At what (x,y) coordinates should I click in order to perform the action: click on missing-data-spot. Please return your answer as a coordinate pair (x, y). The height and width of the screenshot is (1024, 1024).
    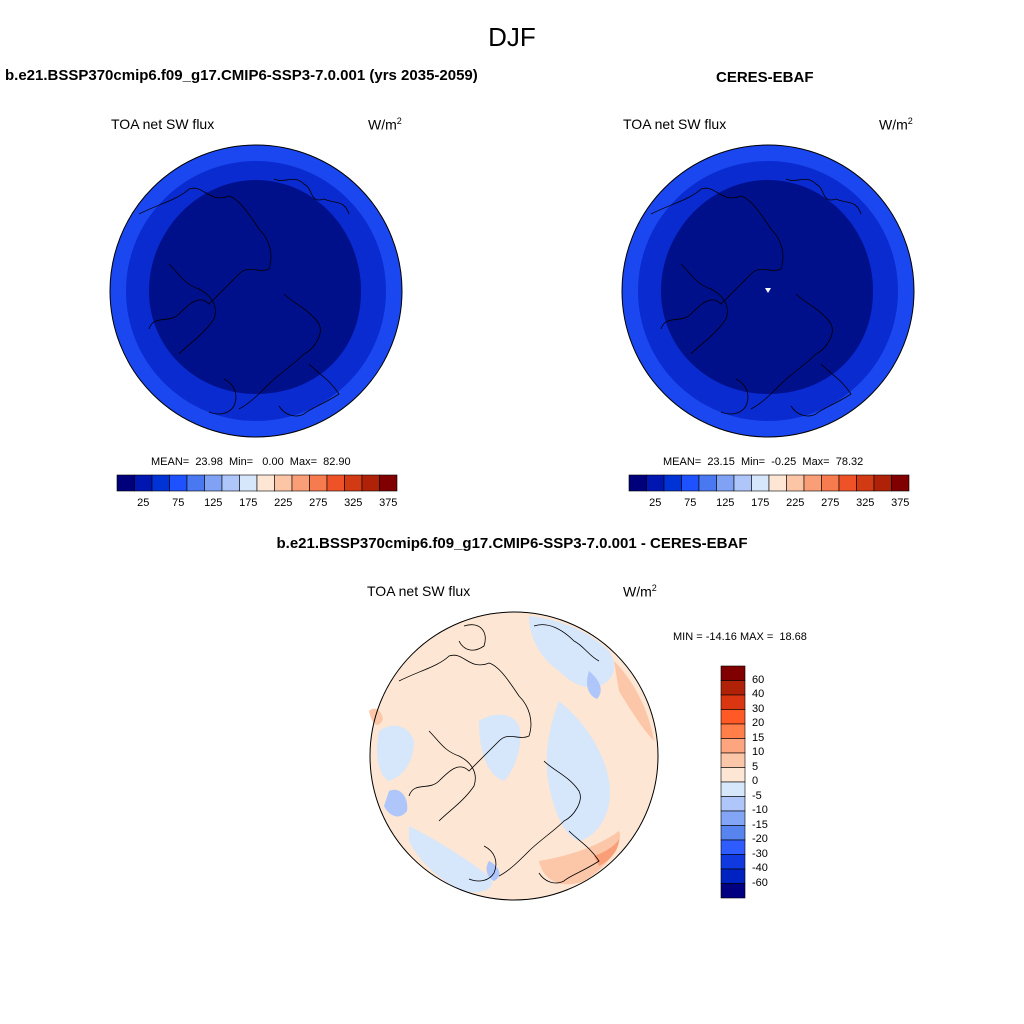
    Looking at the image, I should click on (768, 290).